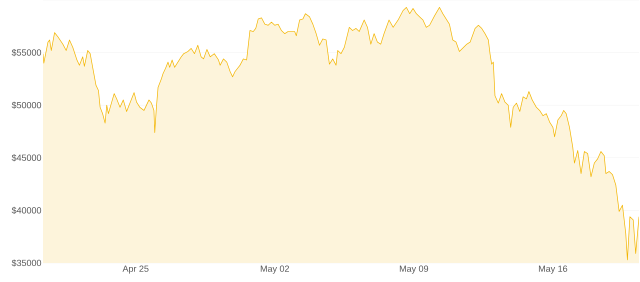 The height and width of the screenshot is (282, 640). What do you see at coordinates (135, 270) in the screenshot?
I see `x-tick-label: Apr 25` at bounding box center [135, 270].